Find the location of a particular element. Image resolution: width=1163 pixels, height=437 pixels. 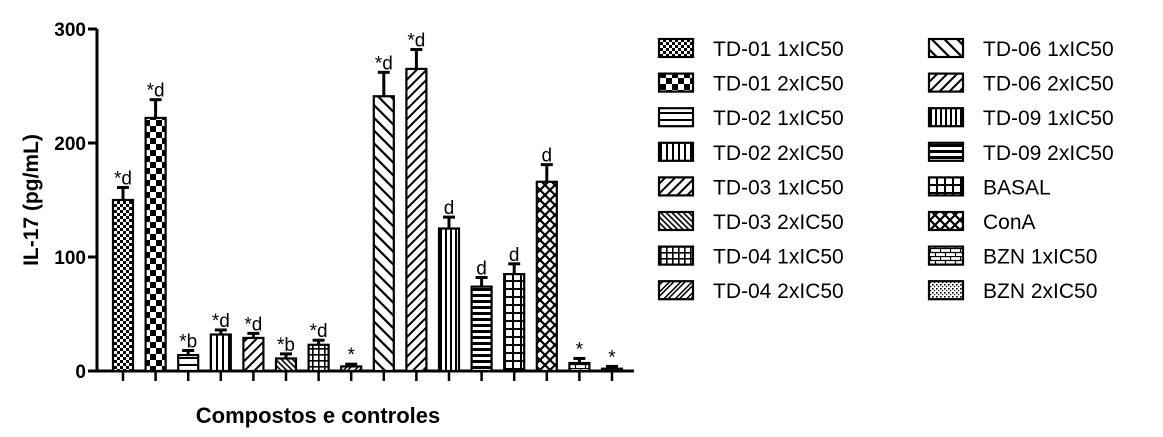

legend-label: TD-02 2xIC50 is located at coordinates (778, 153).